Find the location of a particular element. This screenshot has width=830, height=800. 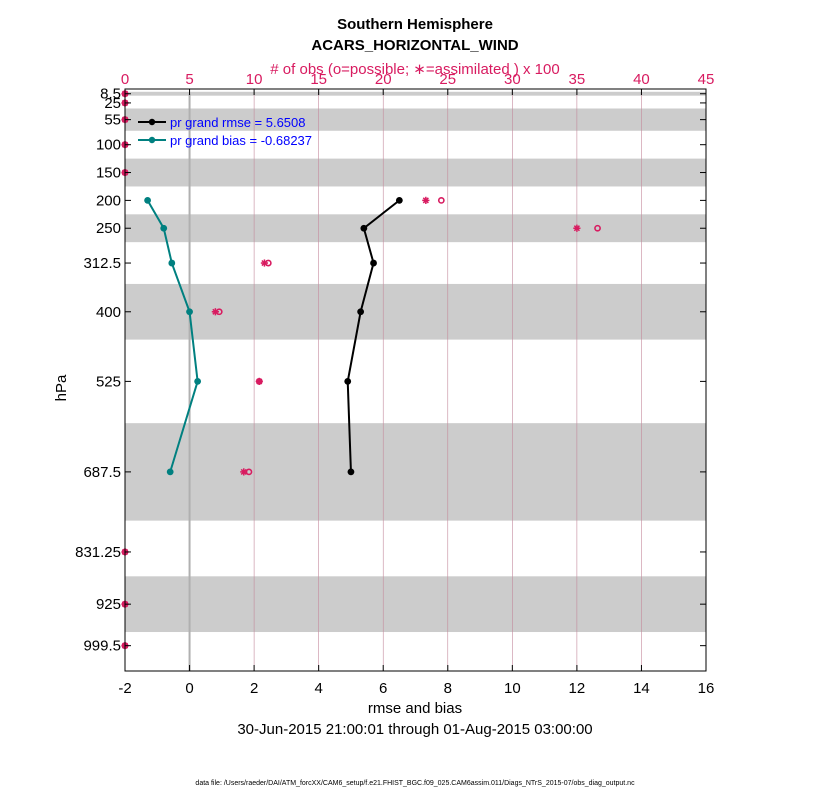

chart-title: Southern Hemisphere is located at coordinates (415, 24).